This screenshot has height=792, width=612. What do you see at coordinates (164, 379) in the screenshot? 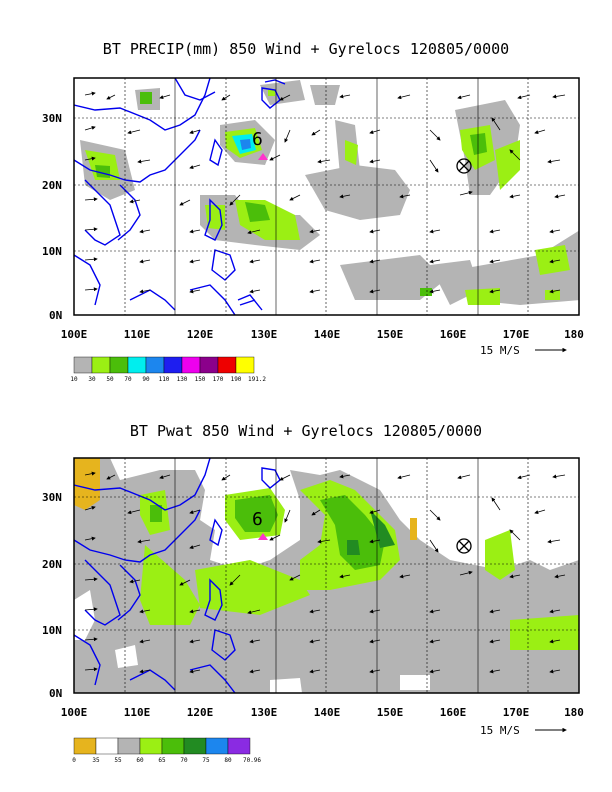
I see `legend-label: 110` at bounding box center [164, 379].